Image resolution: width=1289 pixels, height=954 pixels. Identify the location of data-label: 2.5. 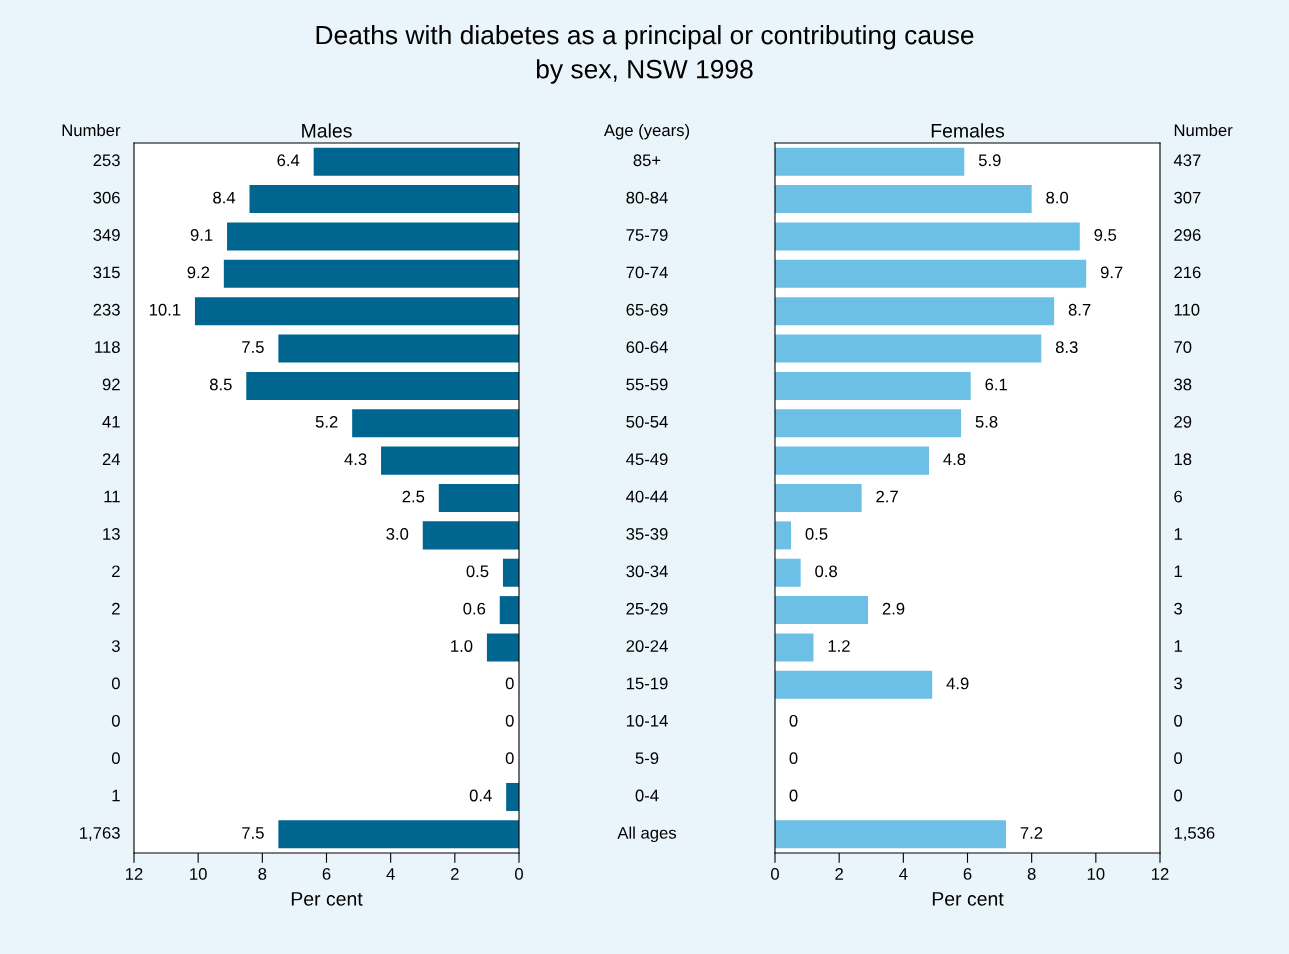
(413, 496).